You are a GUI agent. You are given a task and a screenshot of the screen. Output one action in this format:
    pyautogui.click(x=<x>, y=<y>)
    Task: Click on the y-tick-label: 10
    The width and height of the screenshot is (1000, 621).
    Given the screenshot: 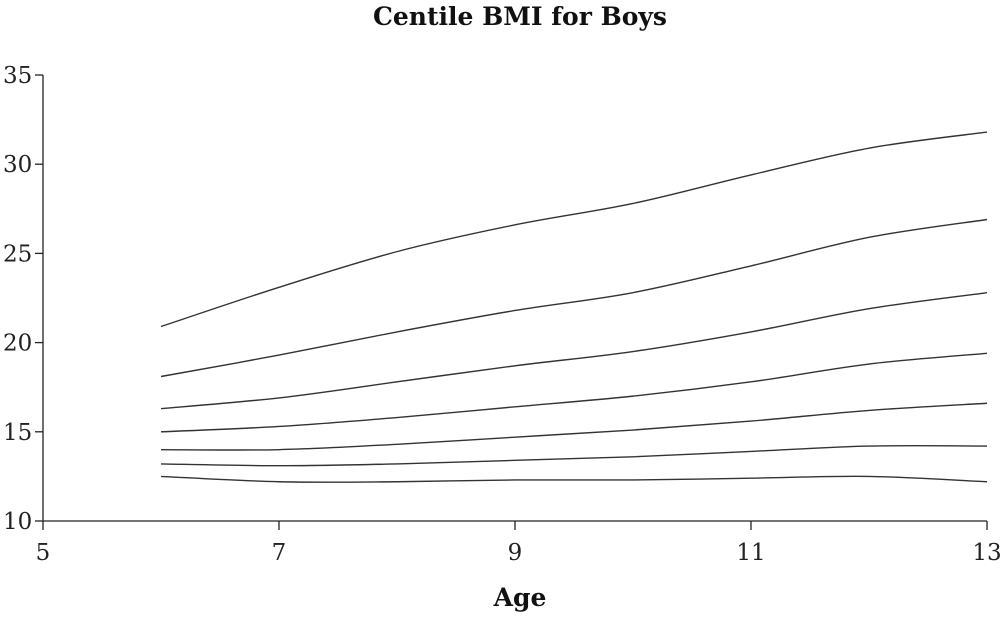 What is the action you would take?
    pyautogui.click(x=17, y=522)
    